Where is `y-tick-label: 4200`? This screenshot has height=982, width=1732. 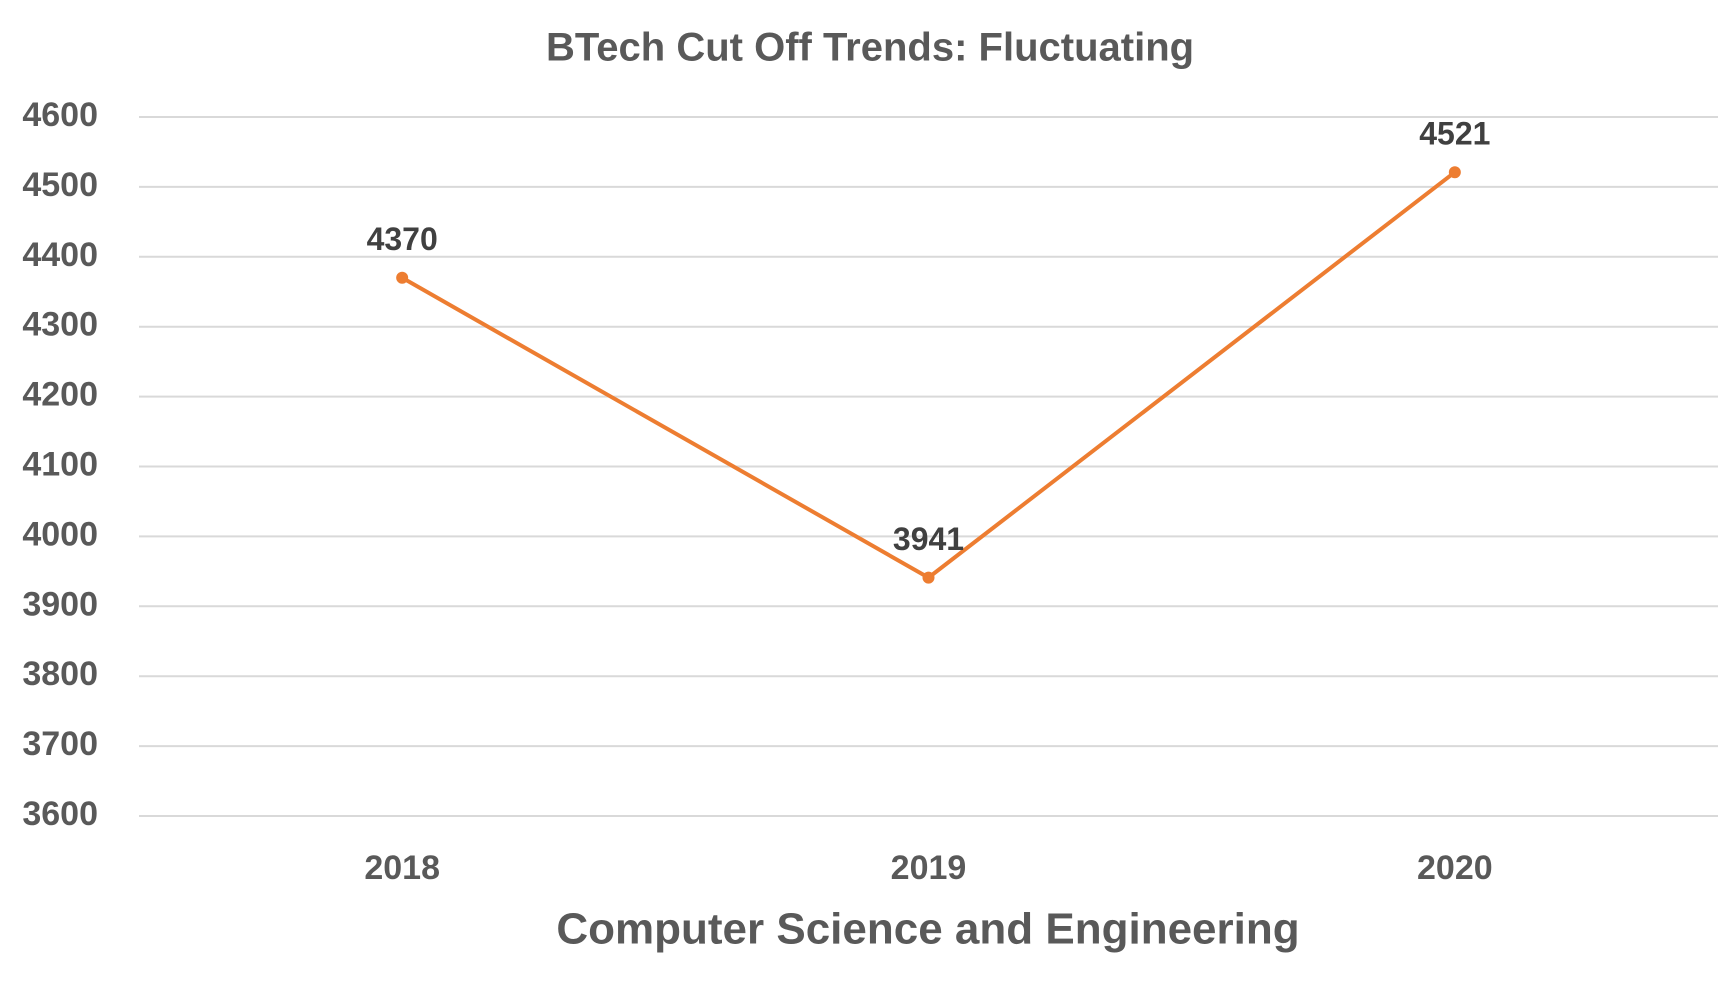 y-tick-label: 4200 is located at coordinates (60, 395).